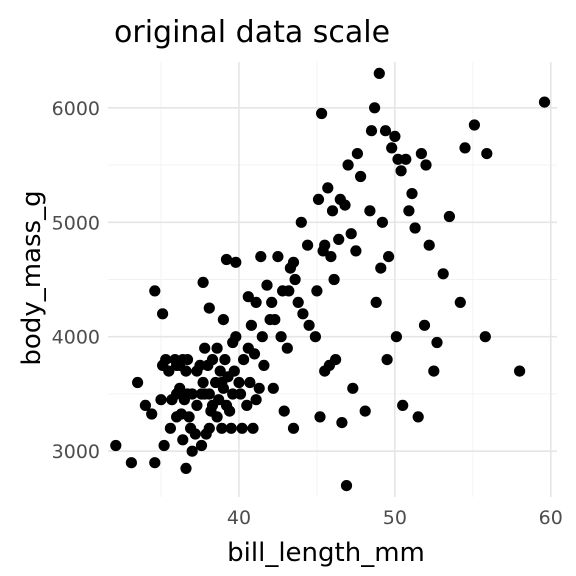  What do you see at coordinates (32, 277) in the screenshot?
I see `y-axis-title: body_mass_g` at bounding box center [32, 277].